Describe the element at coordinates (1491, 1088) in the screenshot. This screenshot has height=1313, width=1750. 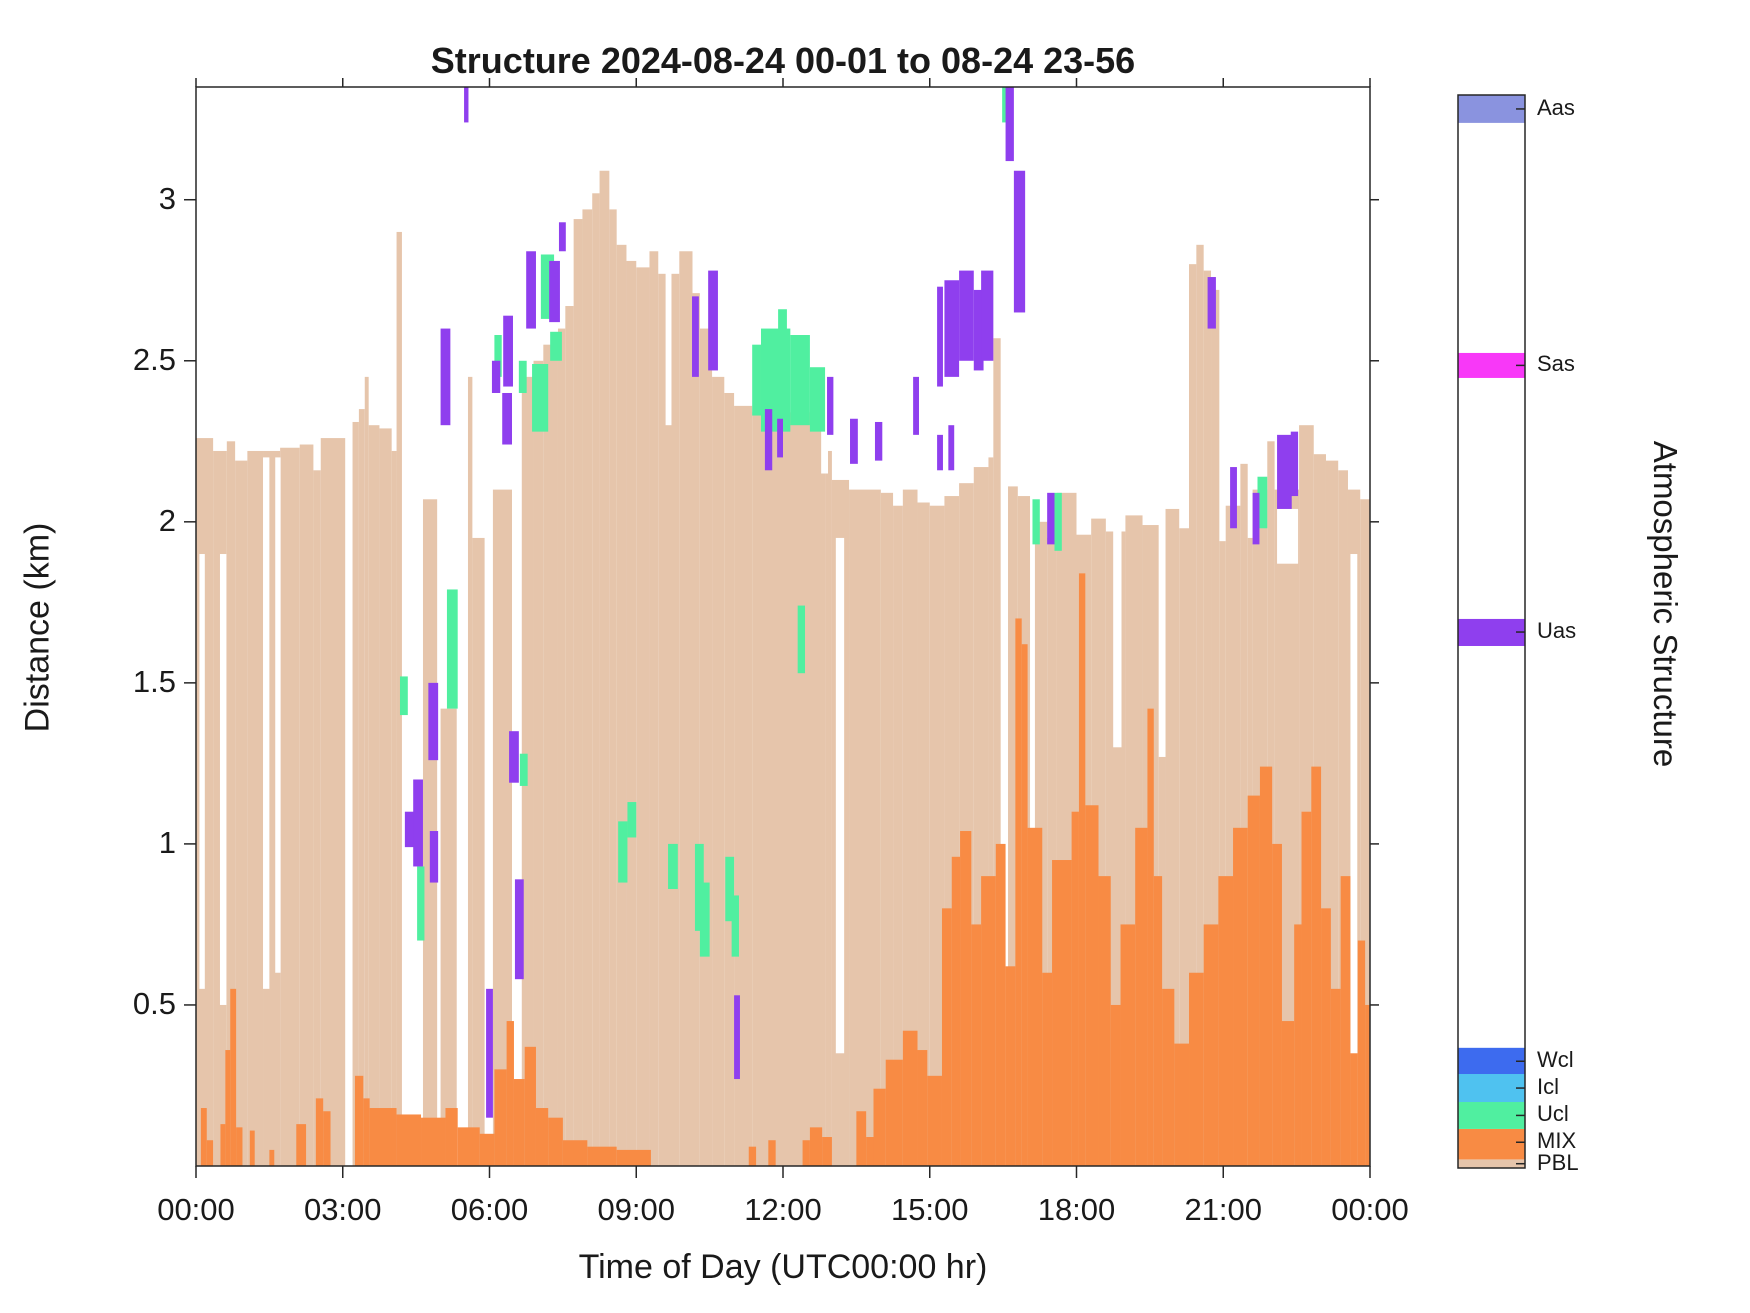
I see `colorbar-segment-icl` at that location.